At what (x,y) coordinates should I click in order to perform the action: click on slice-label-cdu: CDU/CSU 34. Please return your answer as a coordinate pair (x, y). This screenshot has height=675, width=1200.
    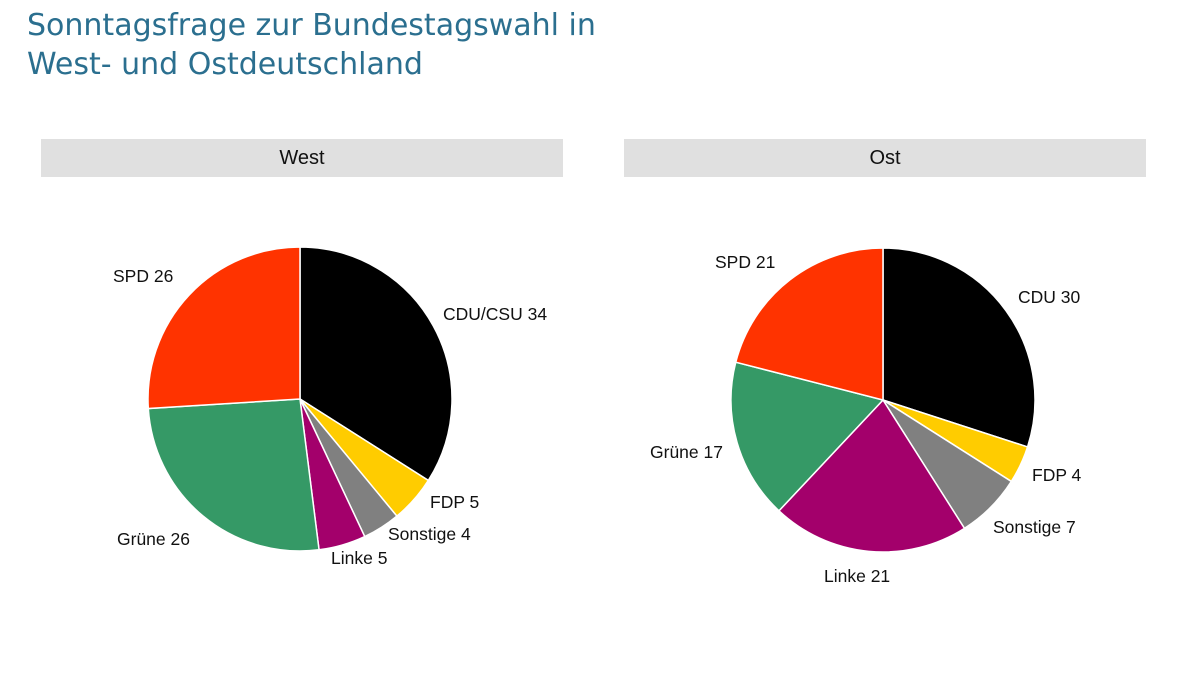
    Looking at the image, I should click on (495, 314).